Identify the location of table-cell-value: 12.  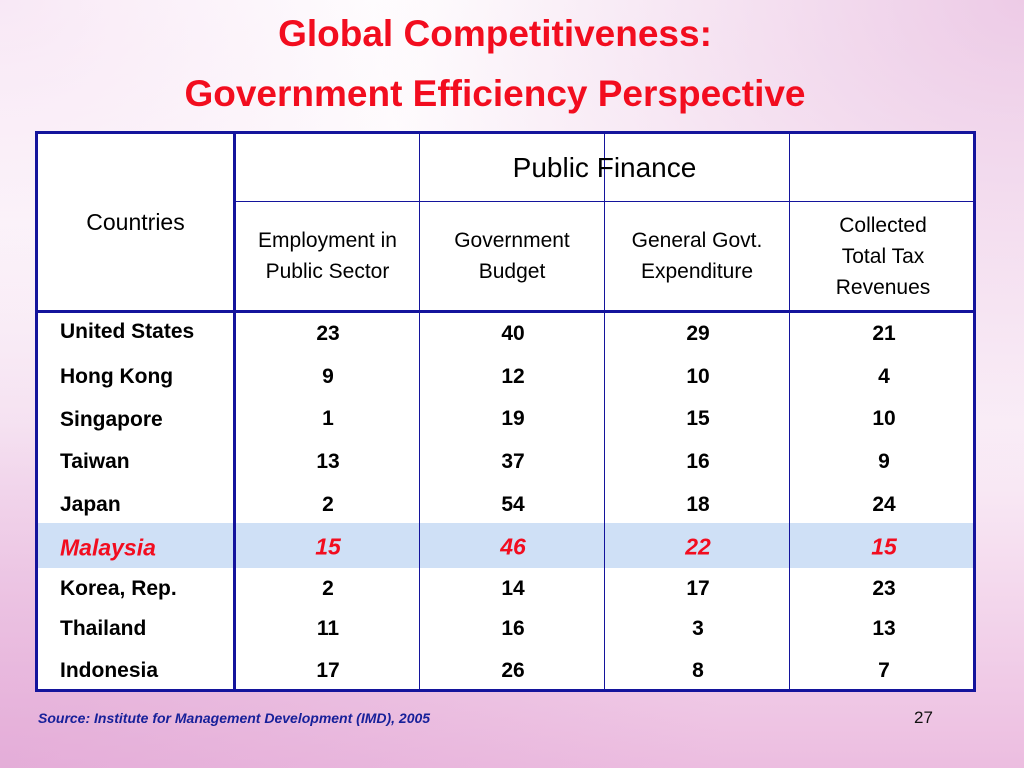
(513, 376).